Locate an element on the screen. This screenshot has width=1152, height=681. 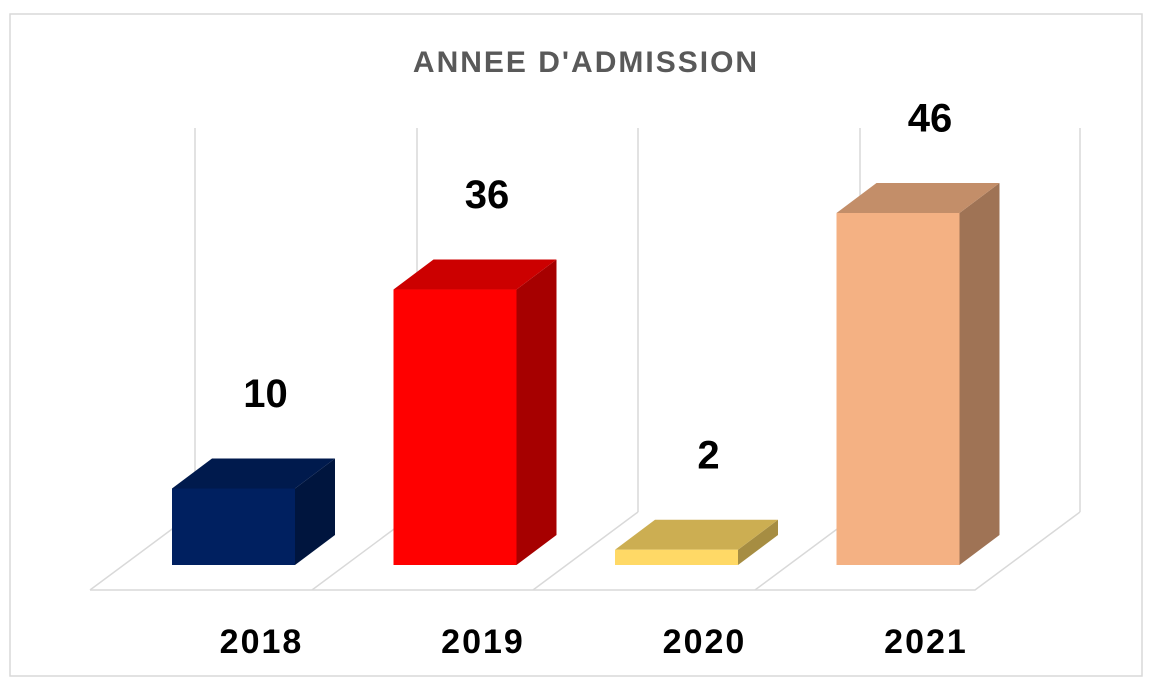
value-label: 2 is located at coordinates (708, 455).